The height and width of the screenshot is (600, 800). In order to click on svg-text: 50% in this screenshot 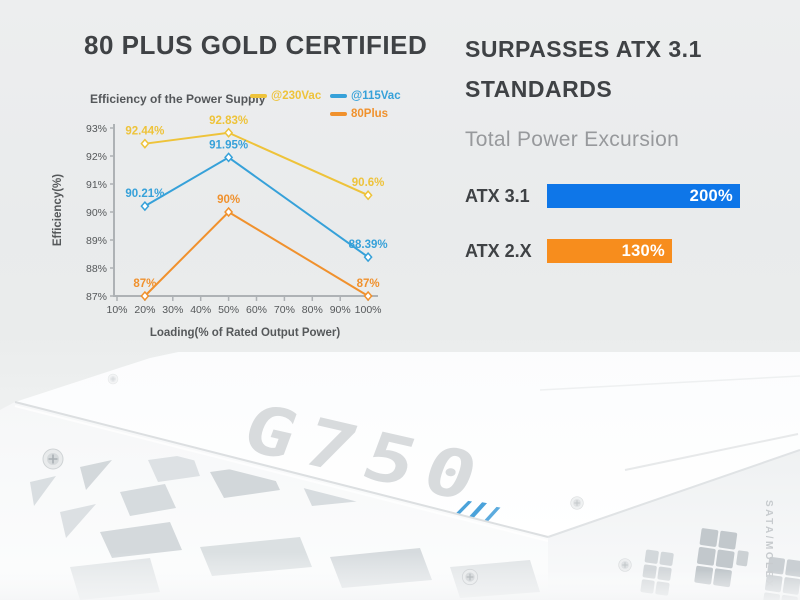, I will do `click(228, 310)`.